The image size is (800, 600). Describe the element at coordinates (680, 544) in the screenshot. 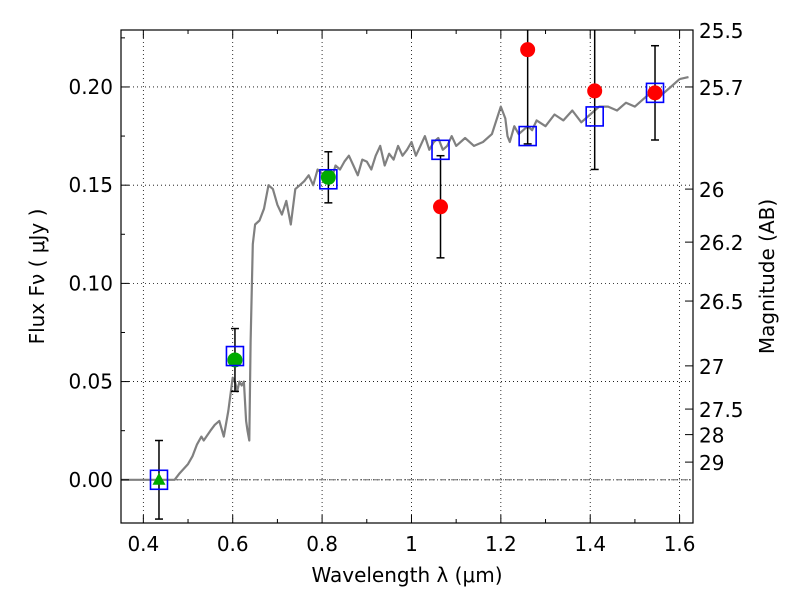

I see `x-tick-label: 1.6` at that location.